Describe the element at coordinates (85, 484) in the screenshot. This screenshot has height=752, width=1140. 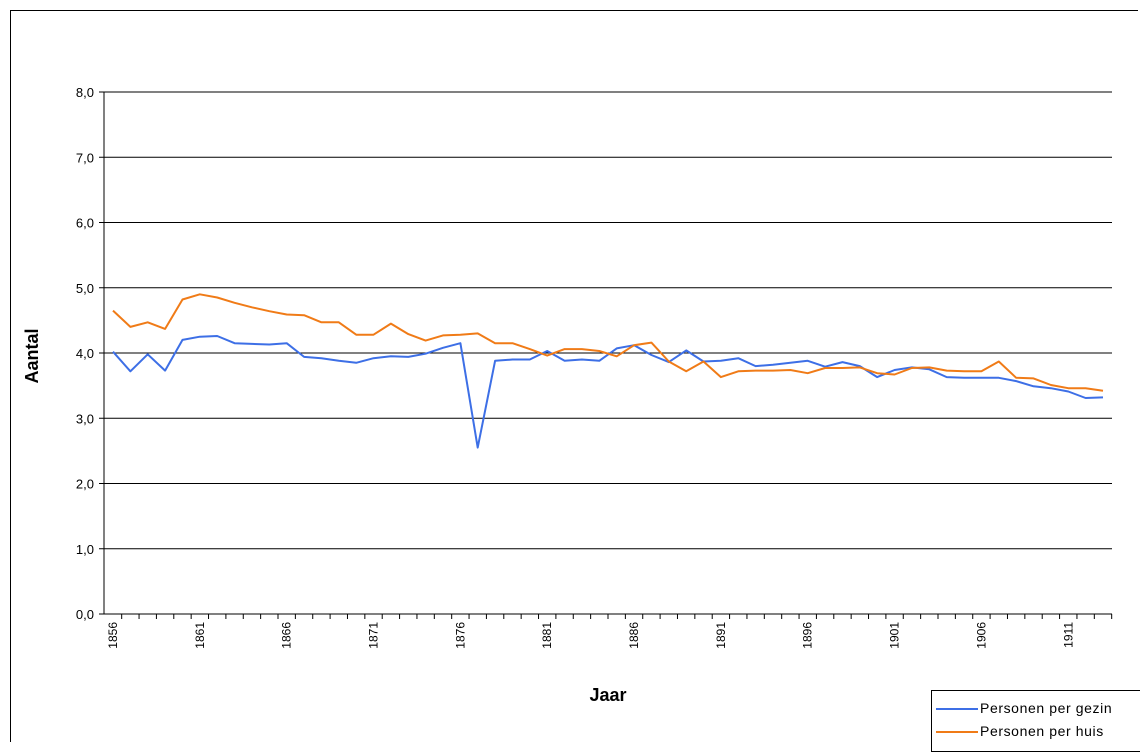
I see `y-tick-label: 2,0` at that location.